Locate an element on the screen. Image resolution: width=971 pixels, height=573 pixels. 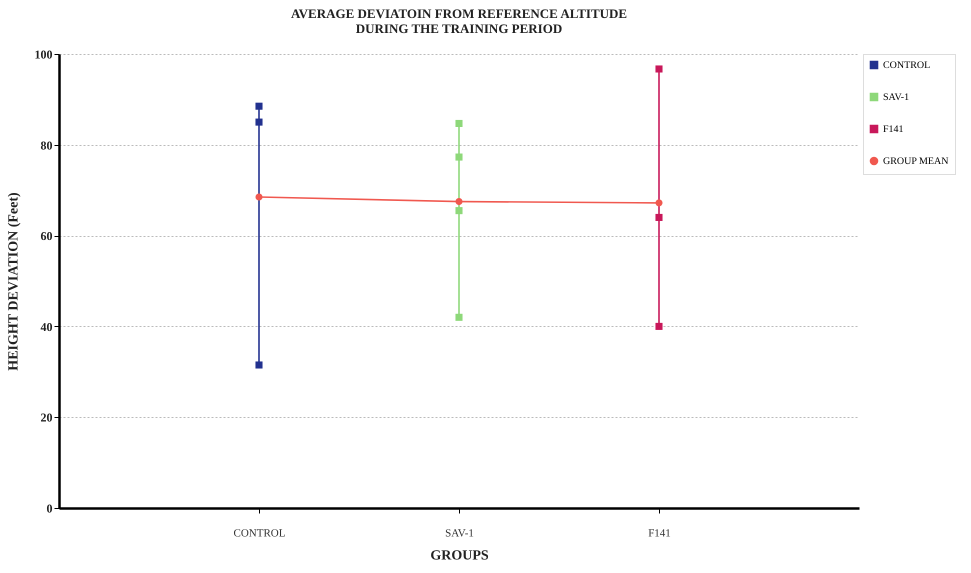
y-tick-label: 40 is located at coordinates (46, 327).